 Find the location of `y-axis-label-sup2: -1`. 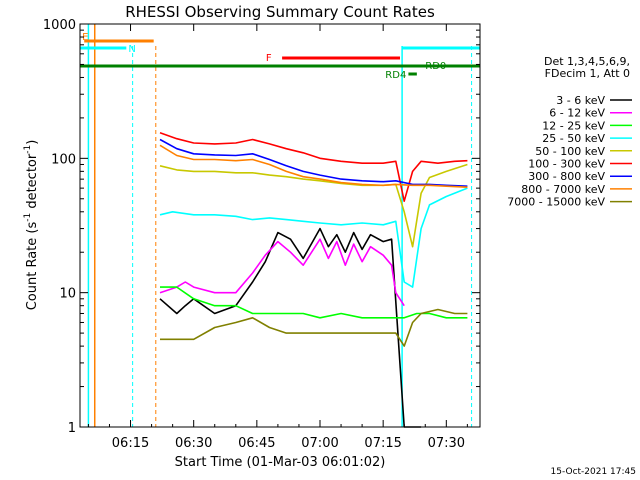

y-axis-label-sup2: -1 is located at coordinates (28, 149).